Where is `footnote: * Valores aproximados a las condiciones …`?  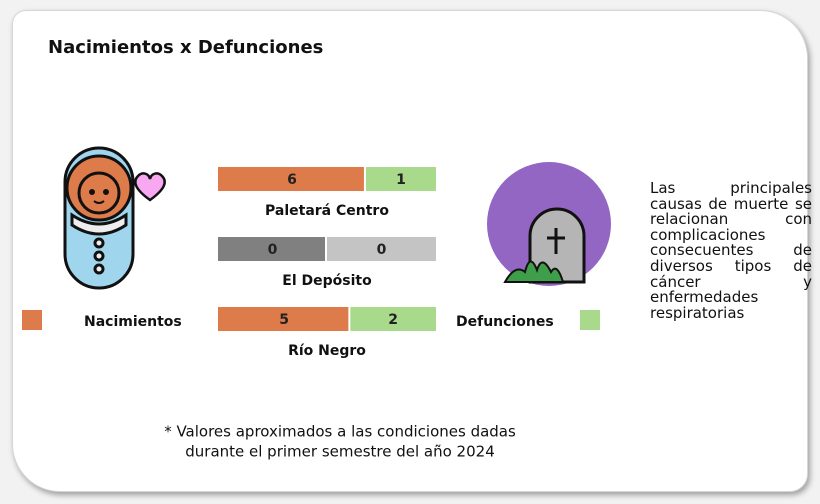
footnote: * Valores aproximados a las condiciones … is located at coordinates (340, 432).